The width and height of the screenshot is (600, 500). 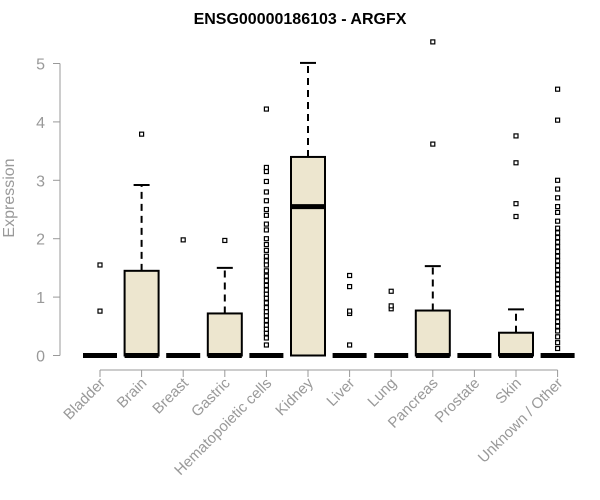 I want to click on y-tick-label: 5, so click(x=40, y=65).